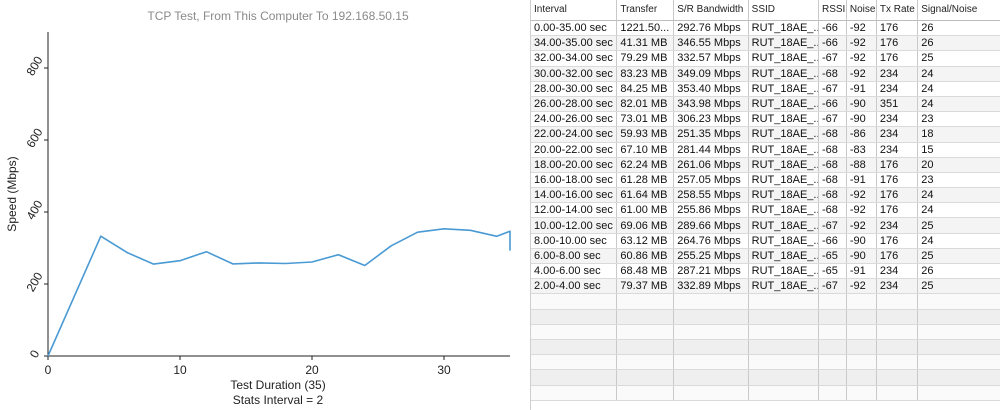 The width and height of the screenshot is (1000, 410). I want to click on table-cell: 32.00-34.00 sec, so click(574, 58).